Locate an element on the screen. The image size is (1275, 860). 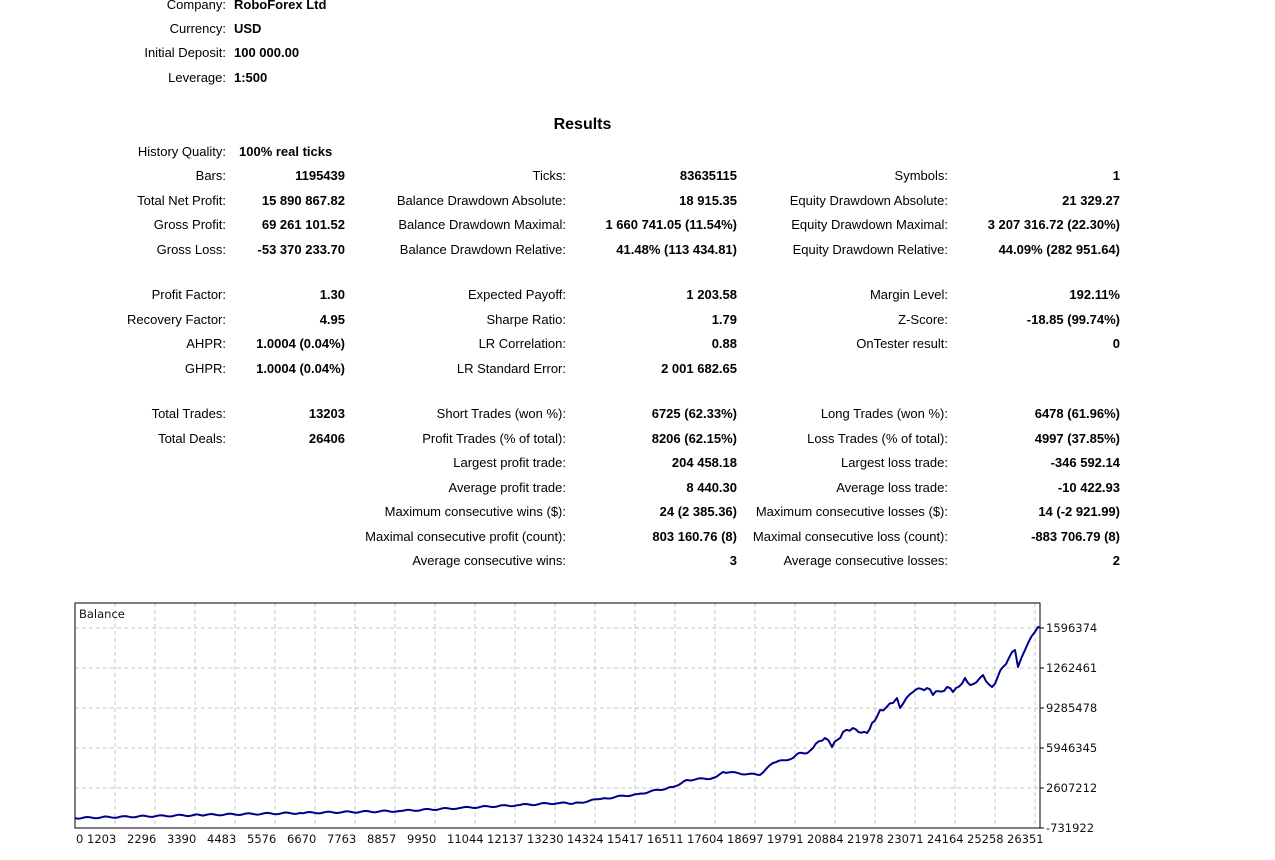
result-value: 8 440.30 is located at coordinates (711, 487).